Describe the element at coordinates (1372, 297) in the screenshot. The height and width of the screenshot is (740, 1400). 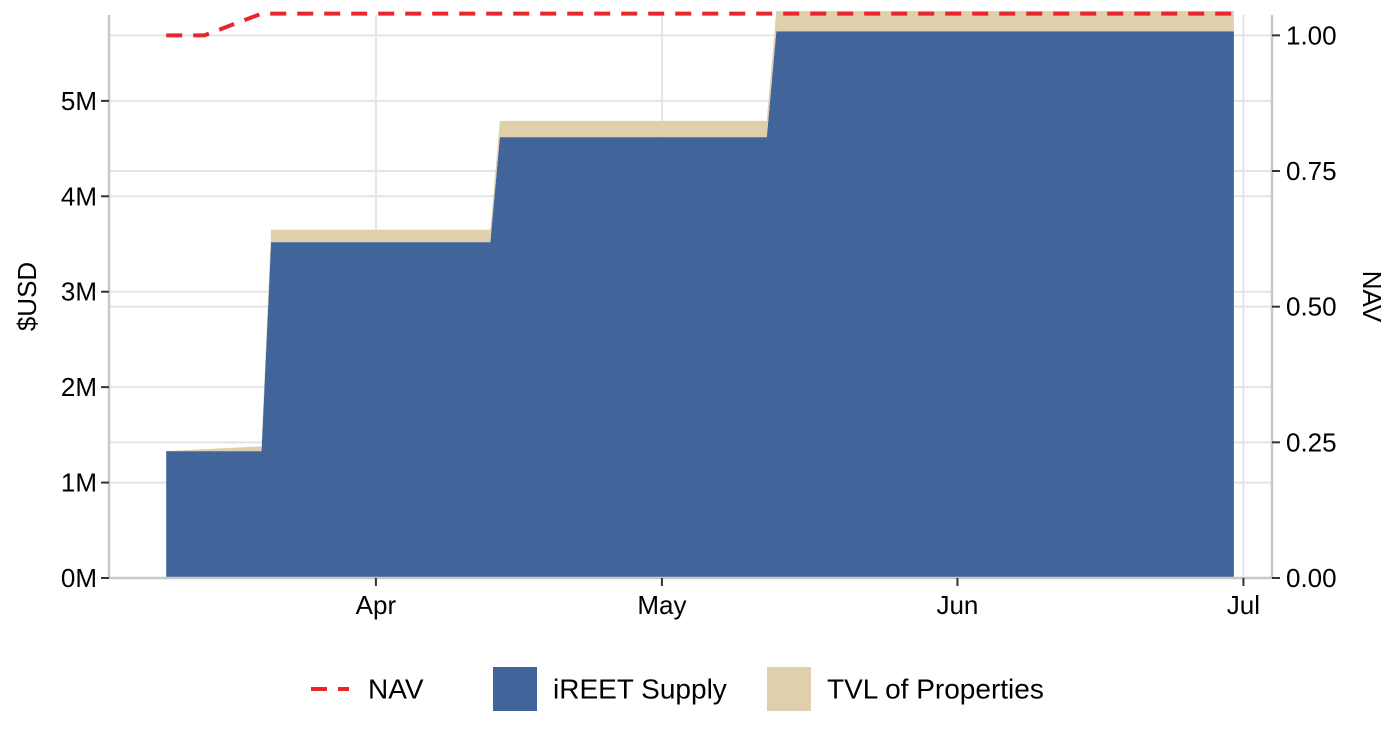
I see `y-axis-right-title: NAV` at that location.